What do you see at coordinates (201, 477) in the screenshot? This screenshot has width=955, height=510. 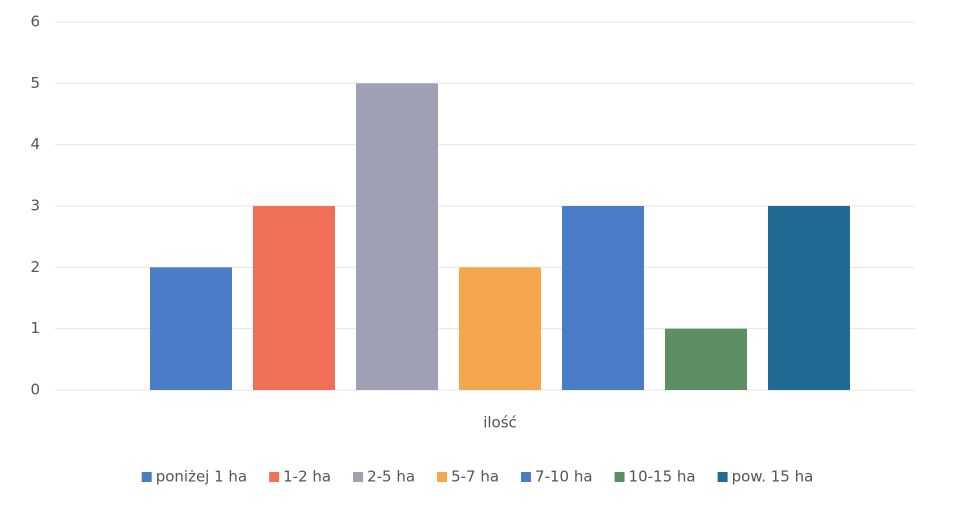 I see `legend-label: poniżej 1 ha` at bounding box center [201, 477].